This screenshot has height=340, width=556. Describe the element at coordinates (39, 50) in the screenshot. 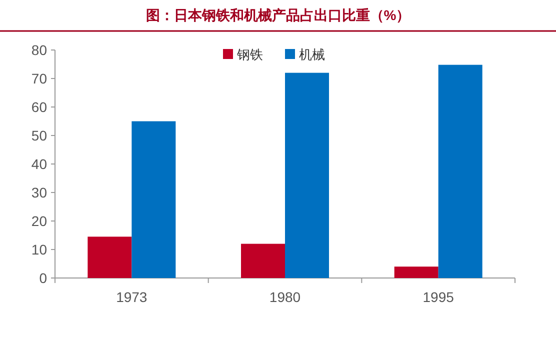

I see `y-tick-label: 80` at that location.